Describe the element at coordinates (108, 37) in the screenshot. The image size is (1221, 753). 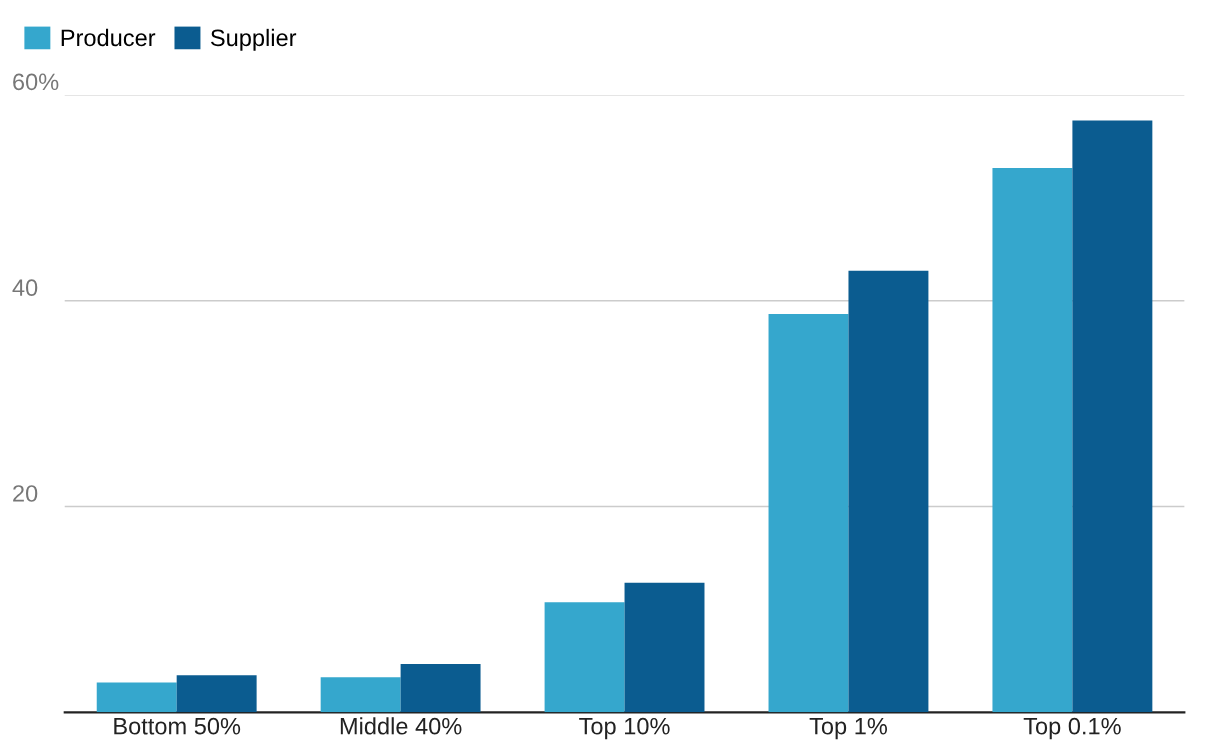
I see `legend-label: Producer` at that location.